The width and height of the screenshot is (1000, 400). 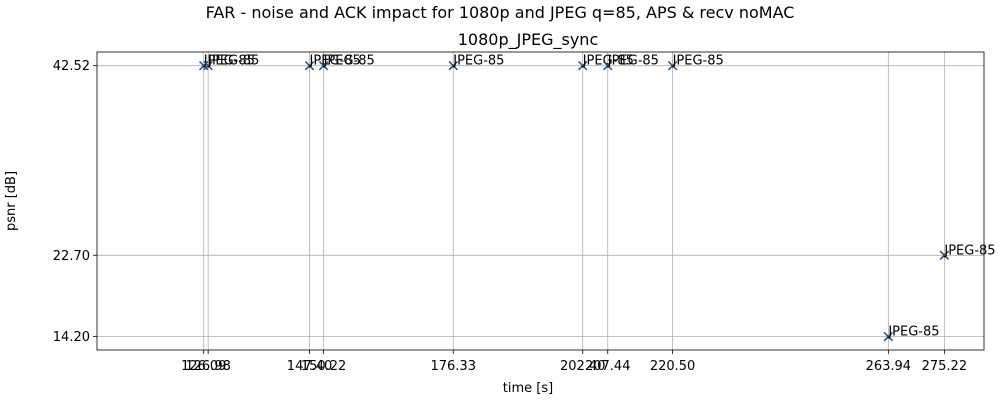 What do you see at coordinates (204, 366) in the screenshot?
I see `x-tick-label: 126.09` at bounding box center [204, 366].